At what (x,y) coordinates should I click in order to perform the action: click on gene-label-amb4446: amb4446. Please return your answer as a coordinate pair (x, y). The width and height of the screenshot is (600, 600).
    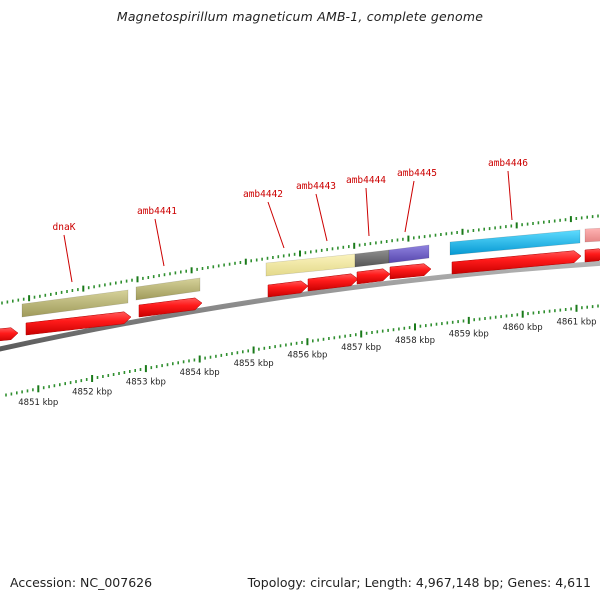
    Looking at the image, I should click on (508, 163).